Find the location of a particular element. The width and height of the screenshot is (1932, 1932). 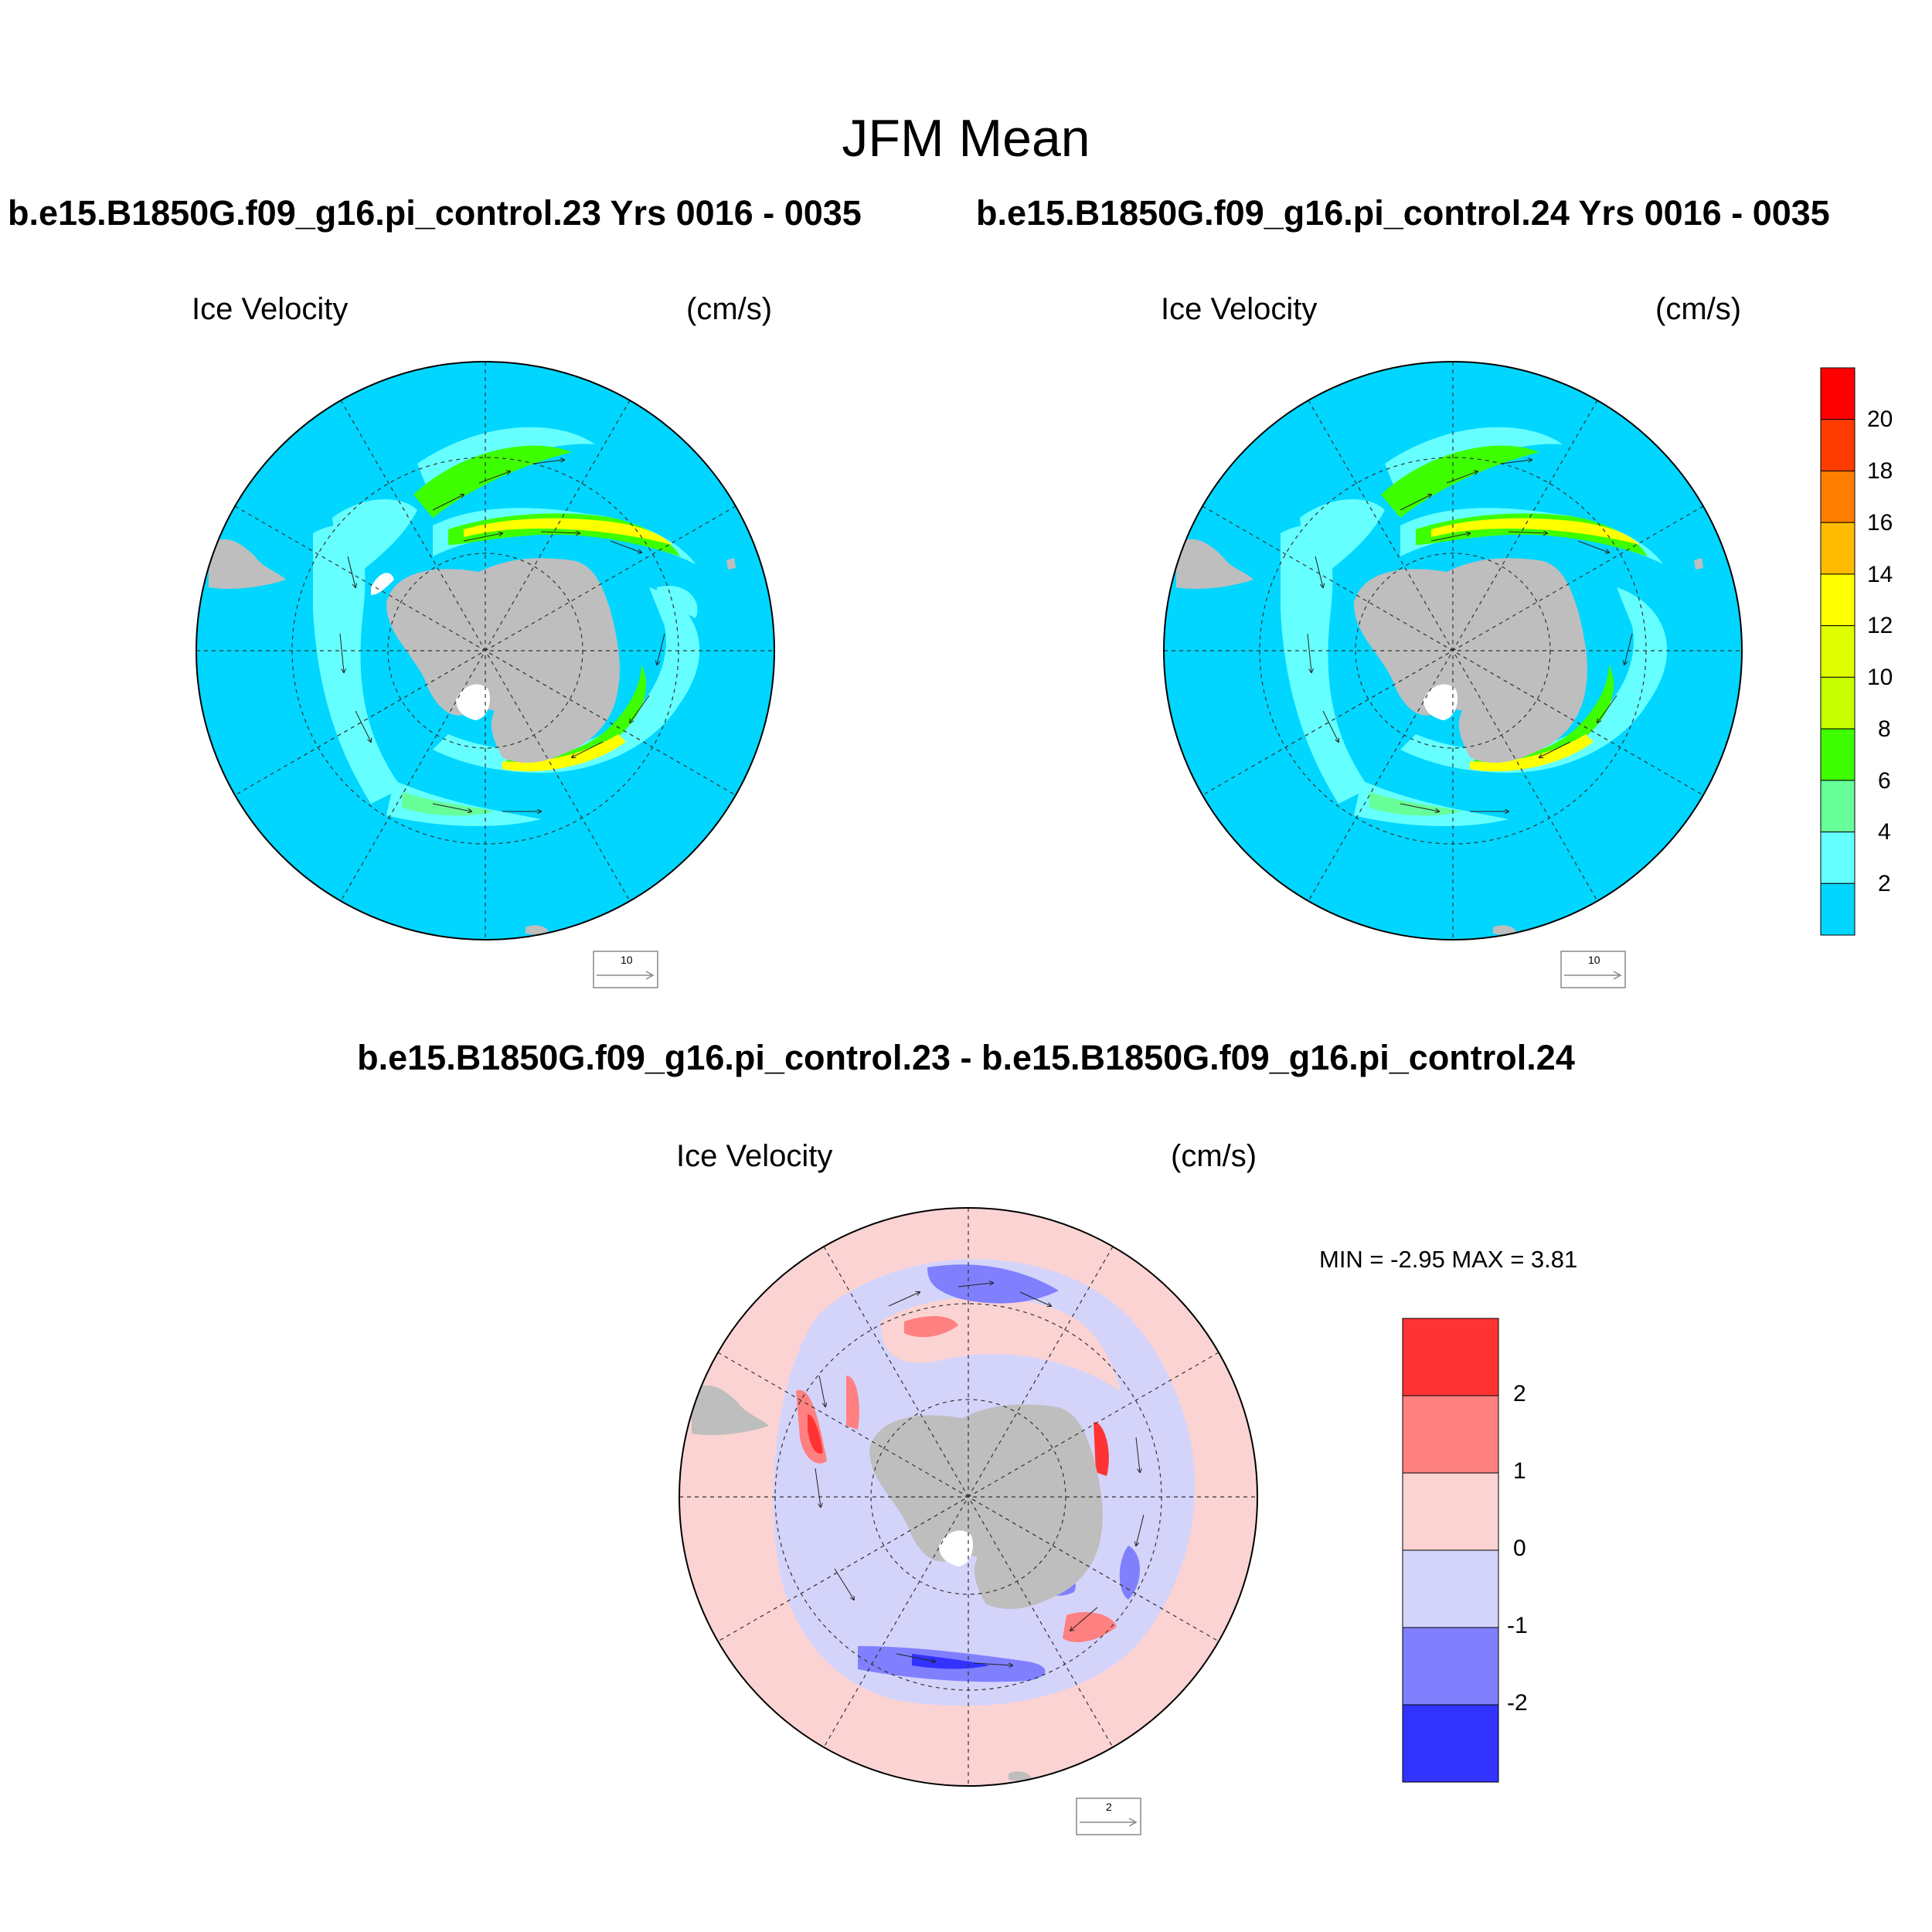

panel-1-units-label: (cm/s) is located at coordinates (730, 309).